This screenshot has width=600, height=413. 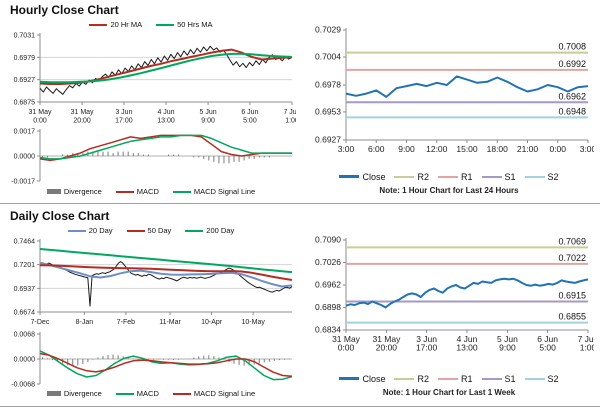 I want to click on legend-label: MACD Signal Line, so click(x=224, y=191).